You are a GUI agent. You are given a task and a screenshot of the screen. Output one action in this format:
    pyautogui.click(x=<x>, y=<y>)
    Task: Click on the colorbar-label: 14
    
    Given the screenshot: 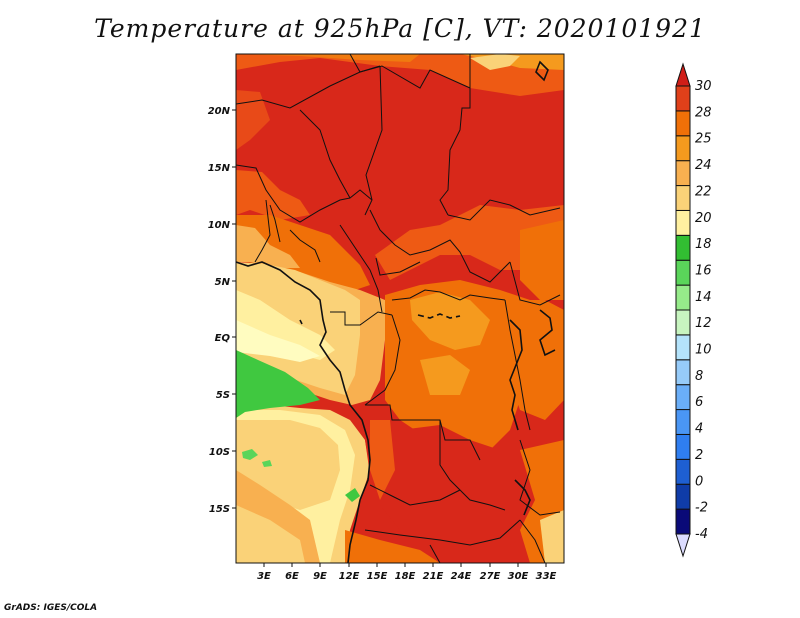 What is the action you would take?
    pyautogui.click(x=703, y=297)
    